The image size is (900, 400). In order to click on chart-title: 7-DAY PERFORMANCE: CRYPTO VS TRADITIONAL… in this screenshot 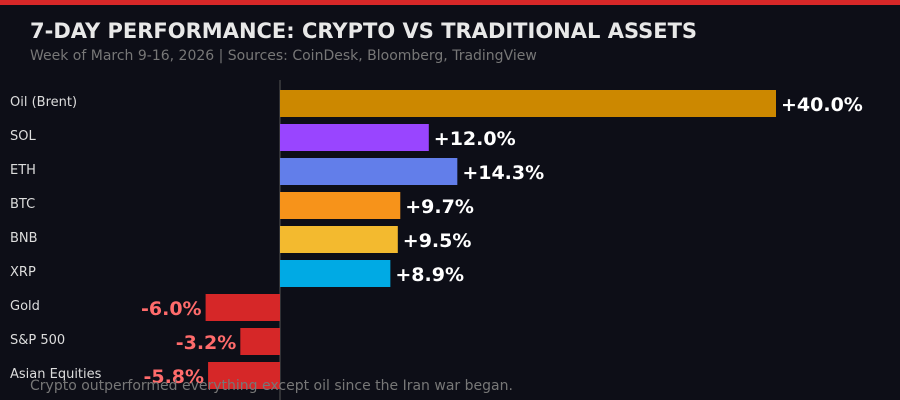, I will do `click(363, 31)`.